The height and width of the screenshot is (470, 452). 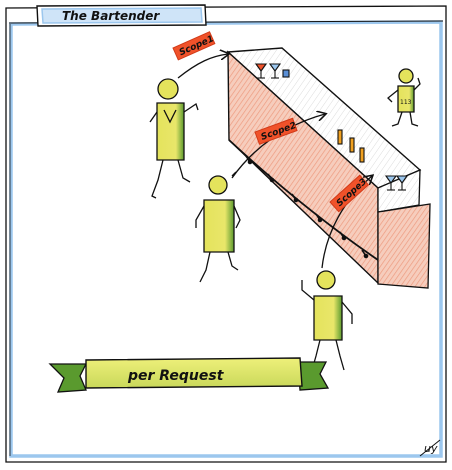 I want to click on signature: uy, so click(x=430, y=448).